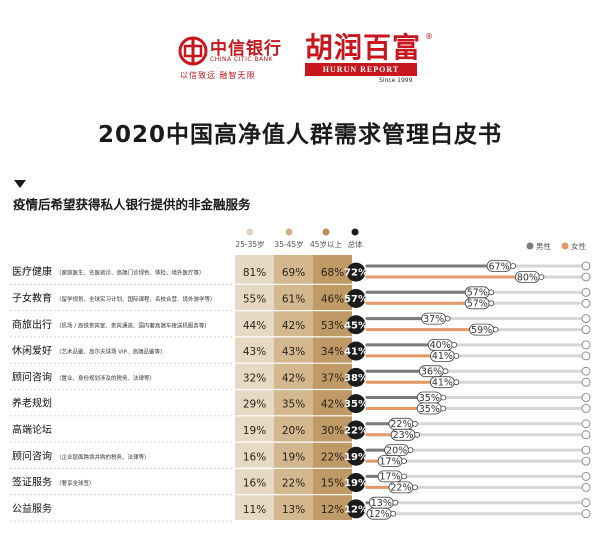  I want to click on column-header: 45岁以上, so click(326, 244).